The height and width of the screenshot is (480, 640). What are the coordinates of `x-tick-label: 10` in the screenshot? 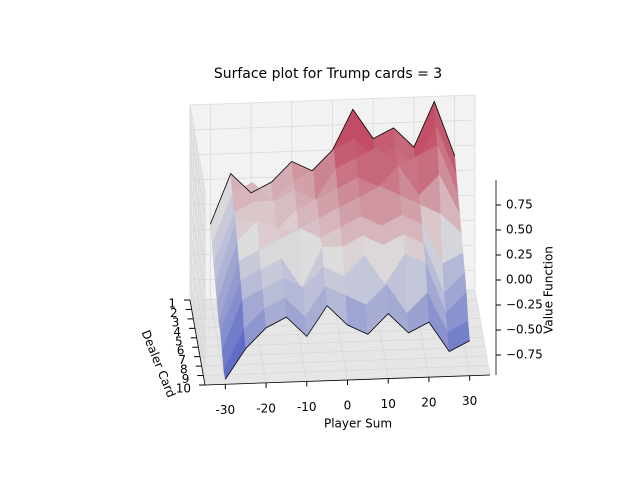 It's located at (388, 404).